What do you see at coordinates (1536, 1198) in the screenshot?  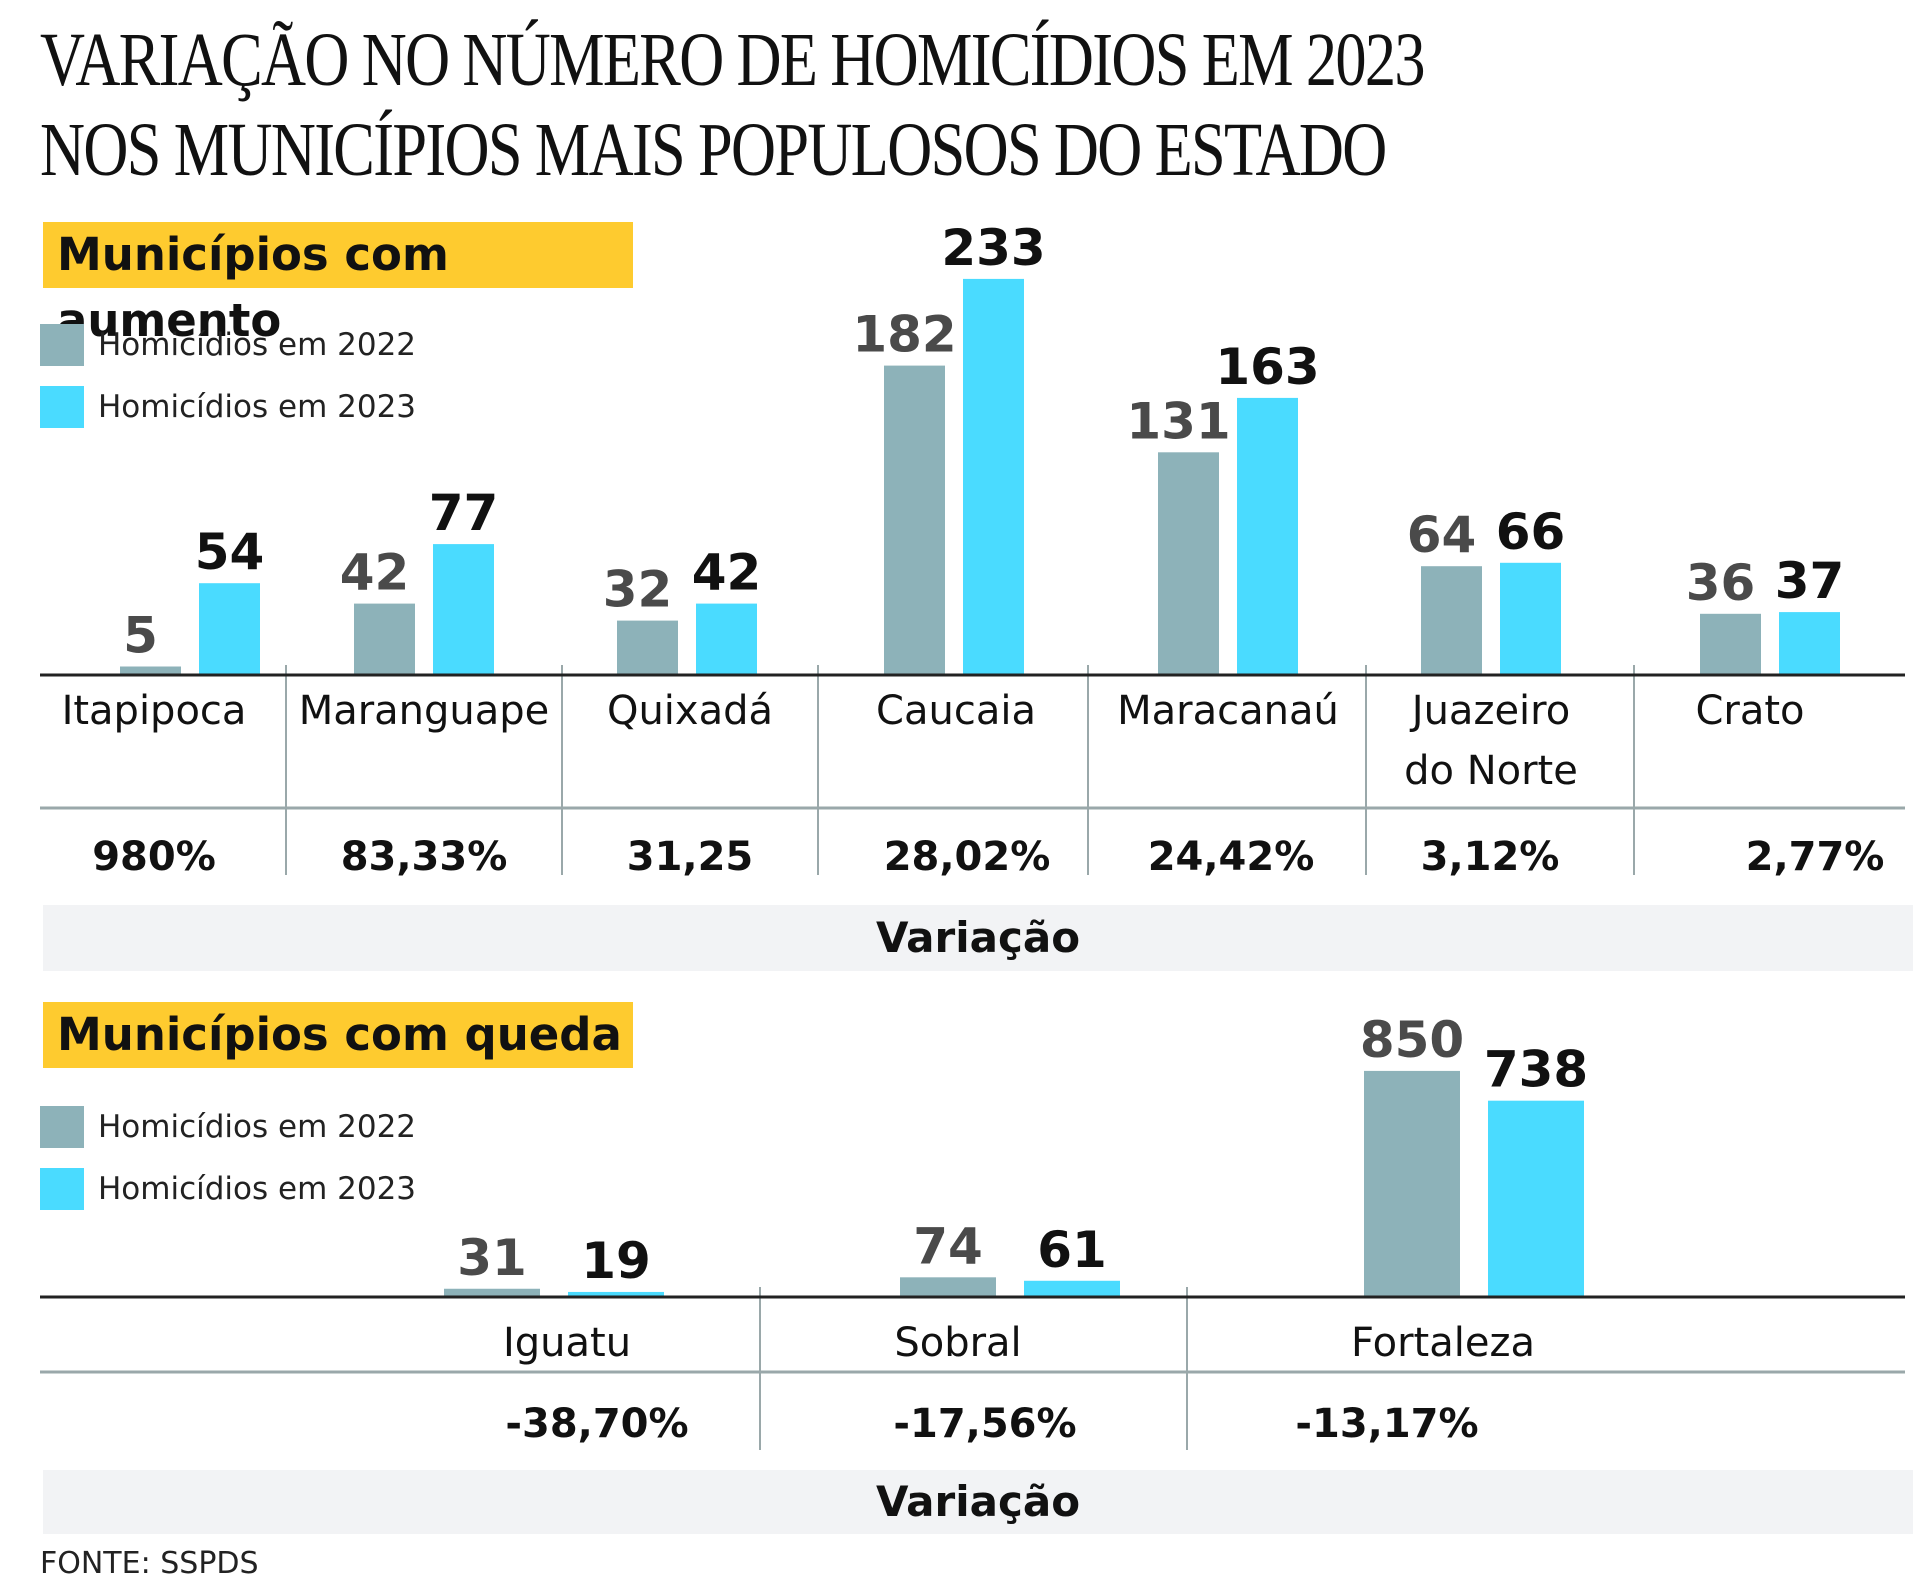 I see `bar-2023-fortaleza` at bounding box center [1536, 1198].